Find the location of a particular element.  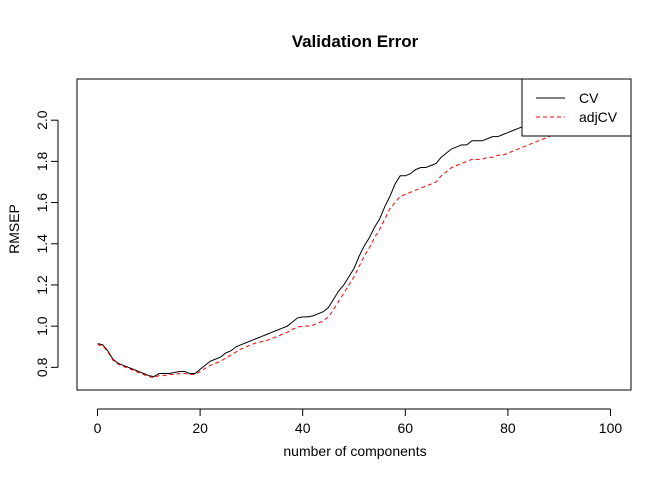

x-tick-label: 20 is located at coordinates (200, 428).